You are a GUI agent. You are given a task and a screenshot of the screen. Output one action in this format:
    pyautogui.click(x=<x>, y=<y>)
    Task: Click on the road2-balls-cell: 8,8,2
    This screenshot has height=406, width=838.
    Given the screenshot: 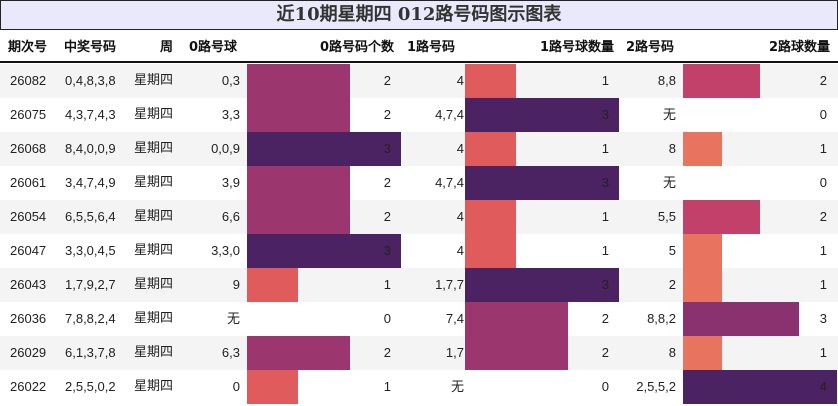 What is the action you would take?
    pyautogui.click(x=661, y=318)
    